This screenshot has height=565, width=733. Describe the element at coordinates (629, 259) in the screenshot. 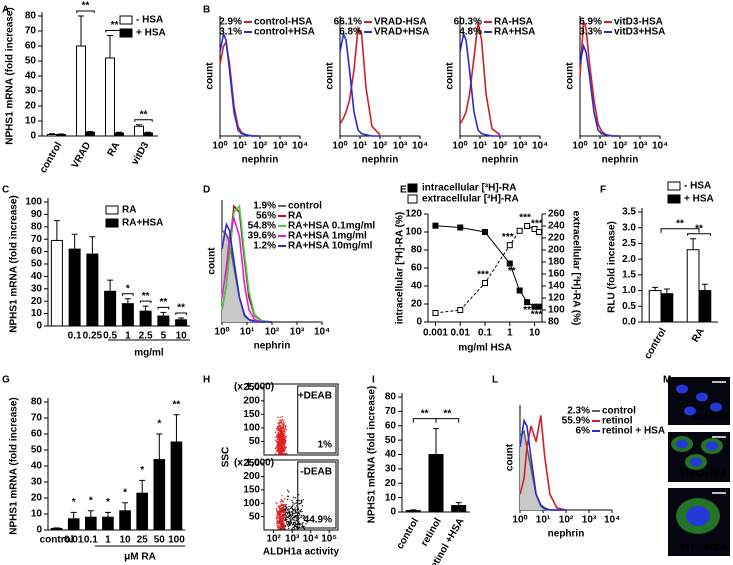

I see `y-tick-label: 2.0` at that location.